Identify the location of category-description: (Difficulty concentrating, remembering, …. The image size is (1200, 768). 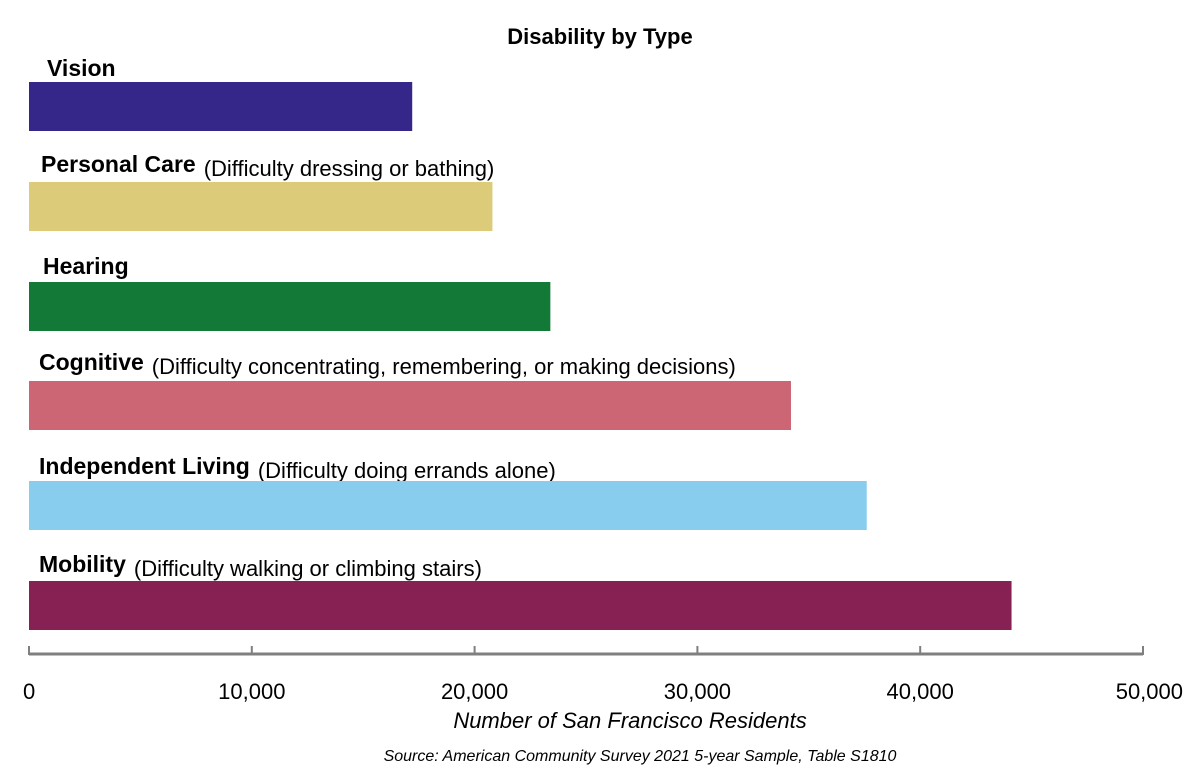
(444, 366).